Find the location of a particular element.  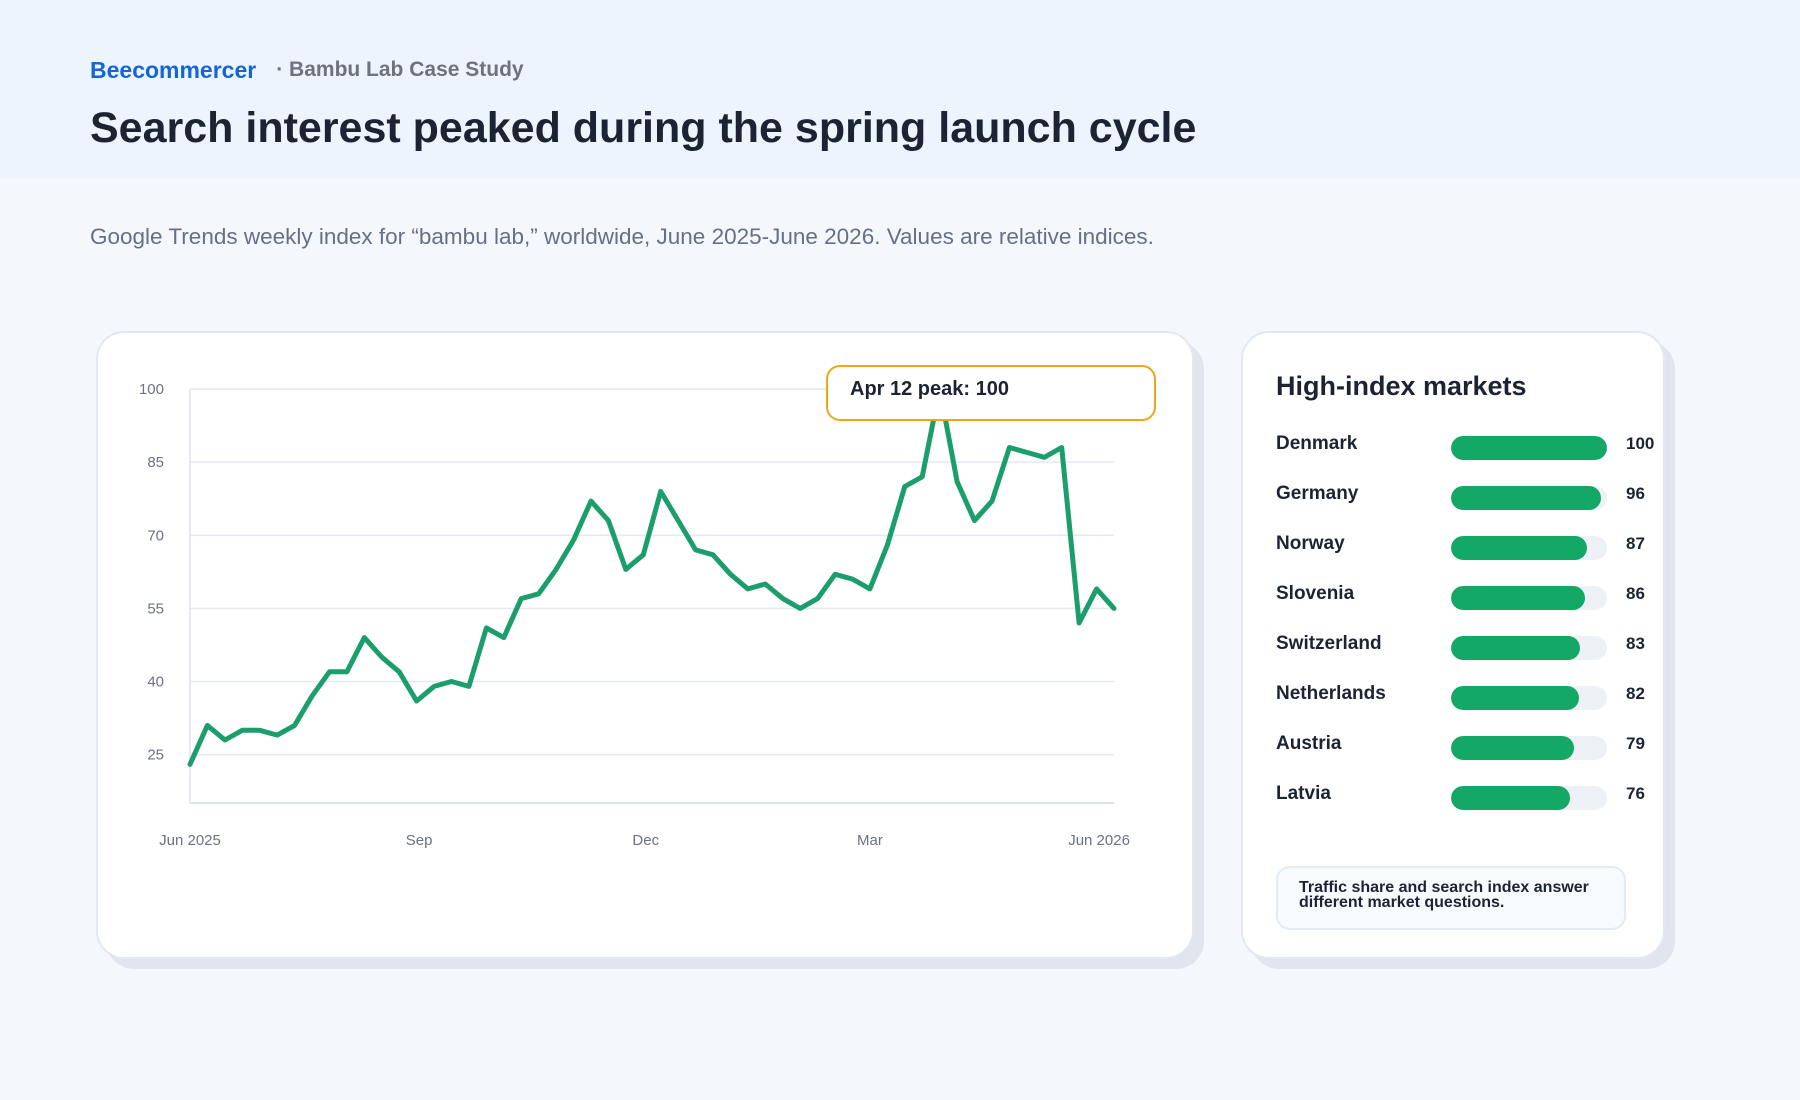

brand-row: Beecommercer · Bambu Lab Case Study is located at coordinates (307, 70).